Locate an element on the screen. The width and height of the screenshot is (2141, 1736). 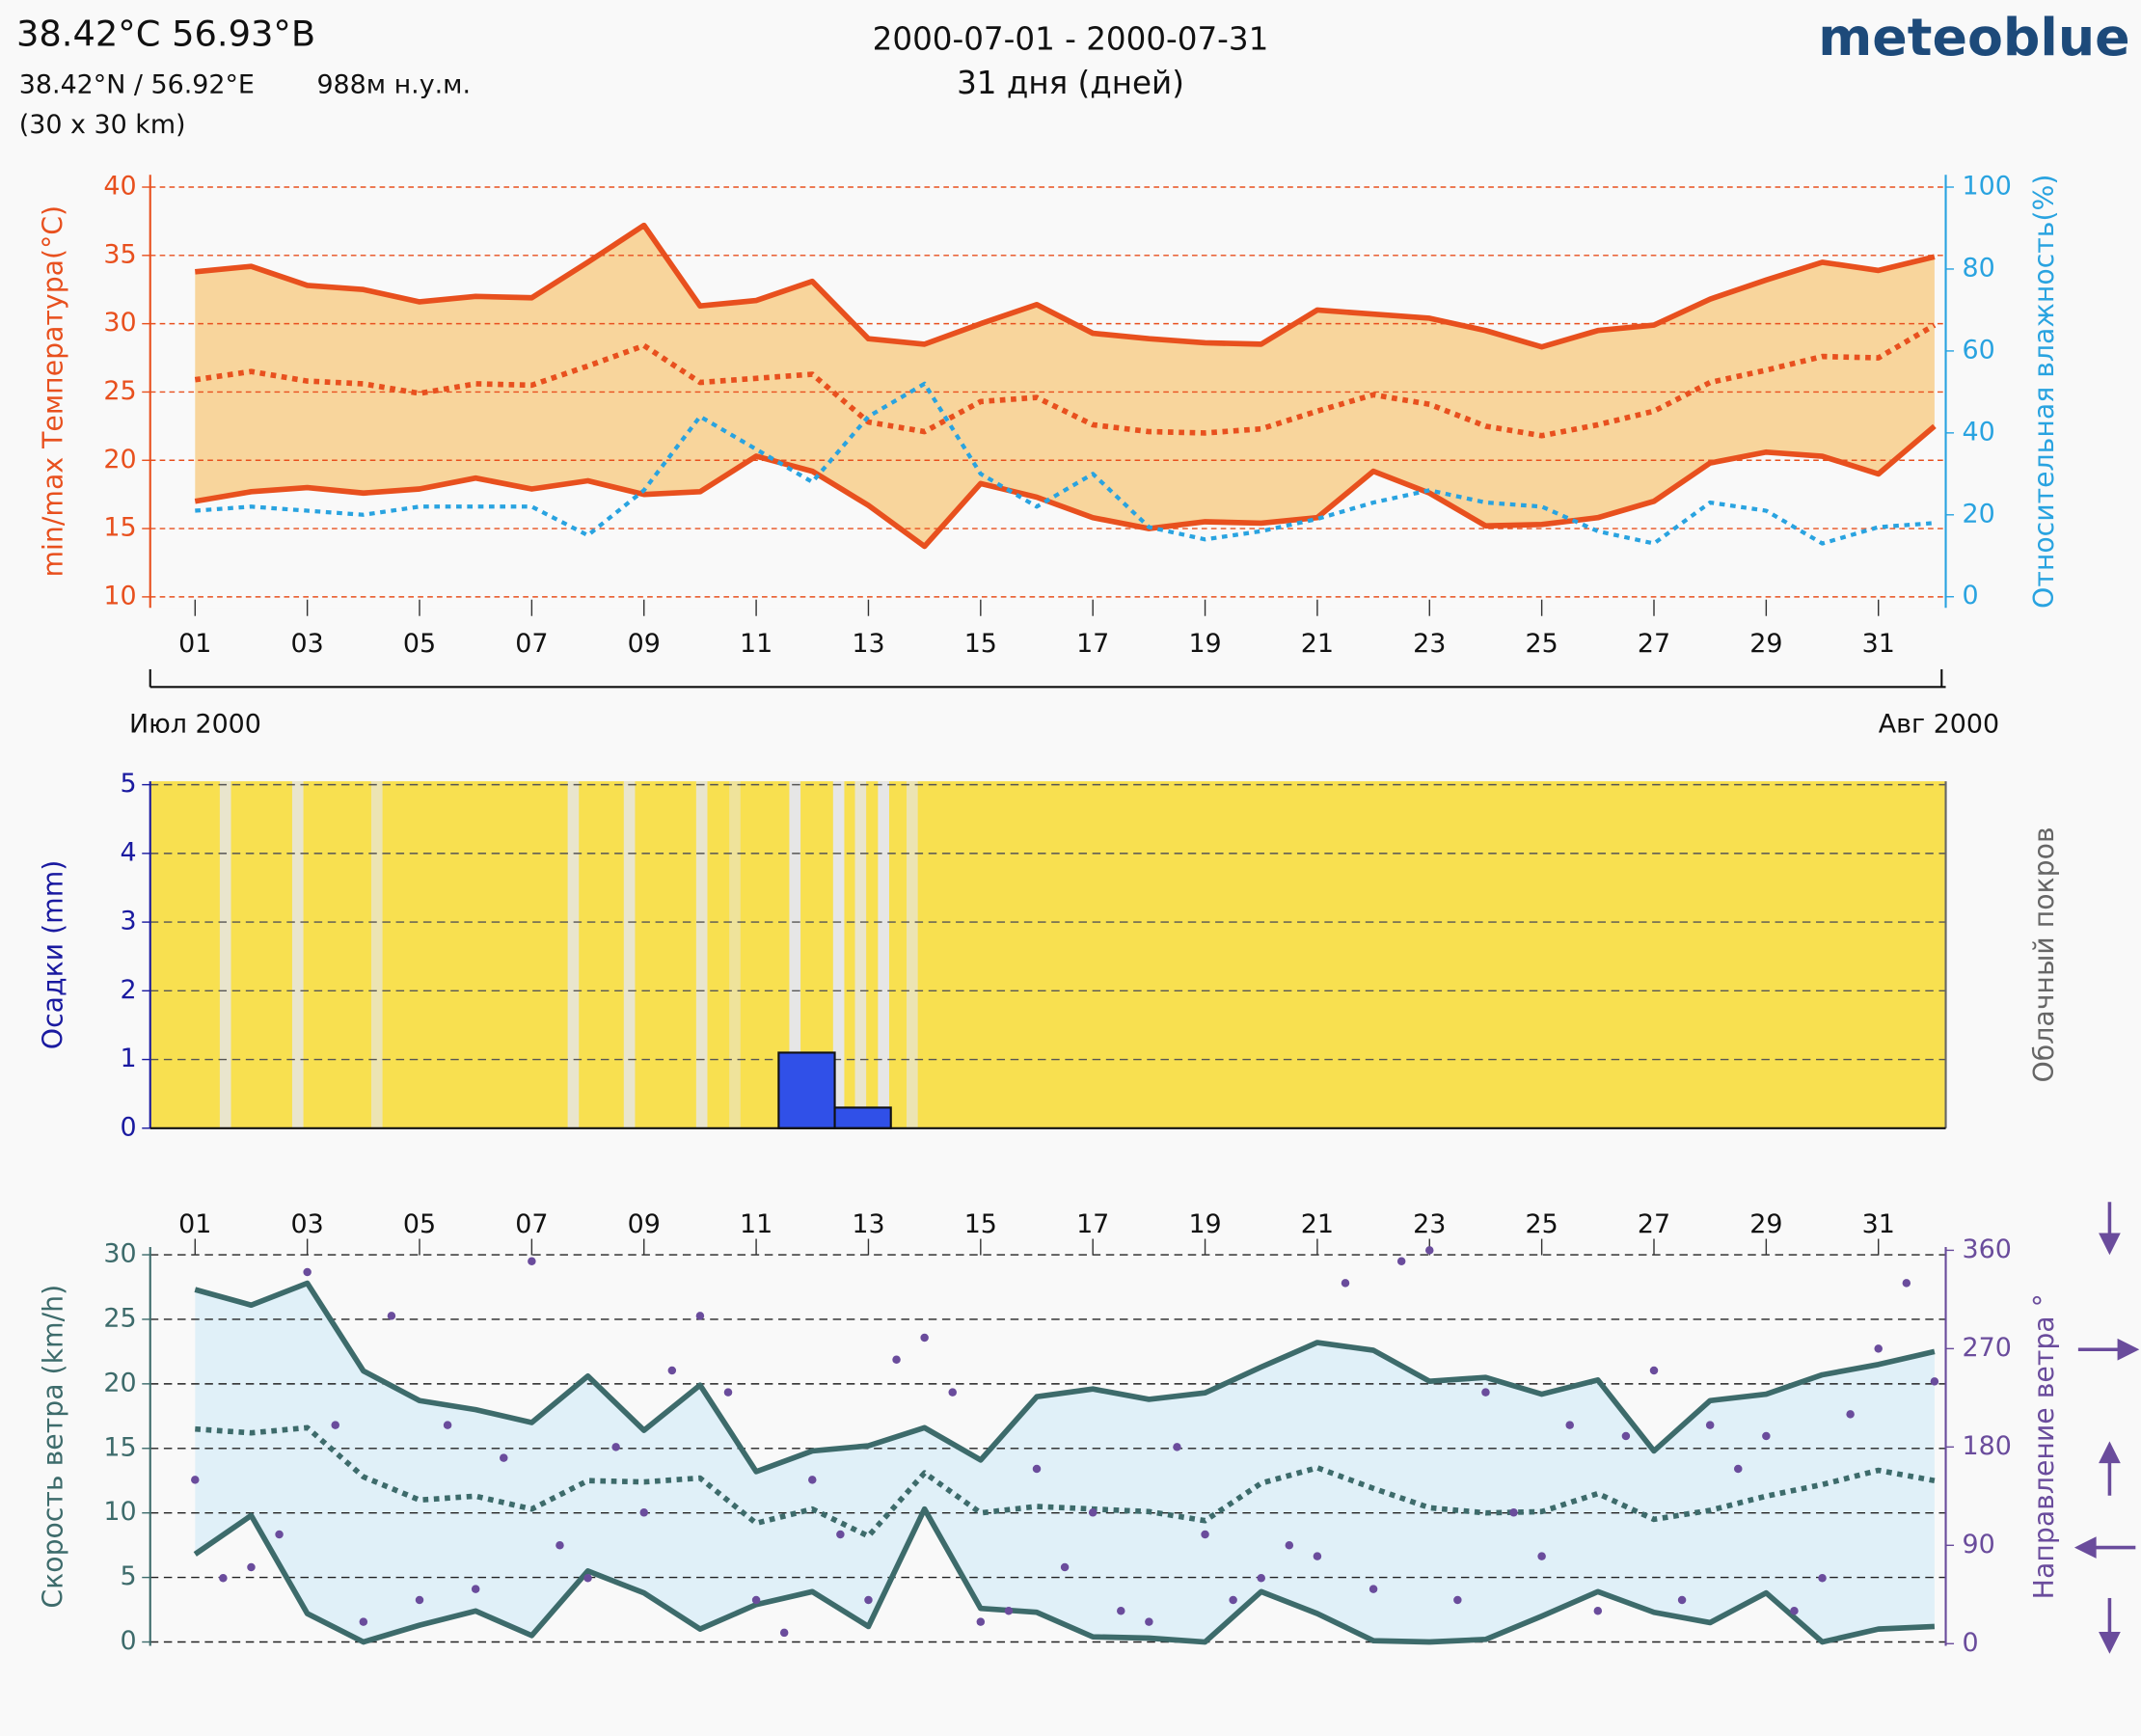
y2-tick-label: 80 is located at coordinates (1979, 268).